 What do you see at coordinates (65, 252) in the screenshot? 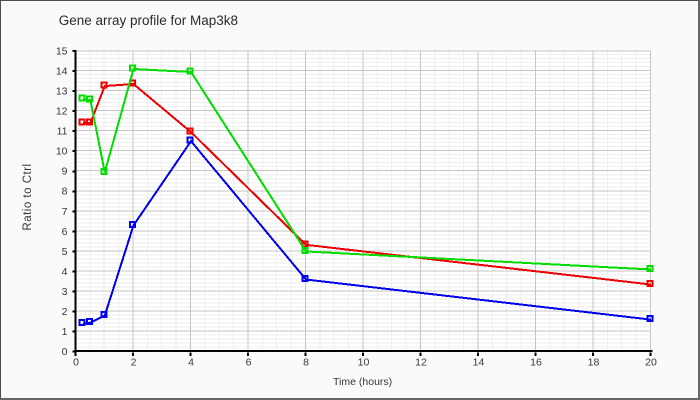
I see `svg-text: 5` at bounding box center [65, 252].